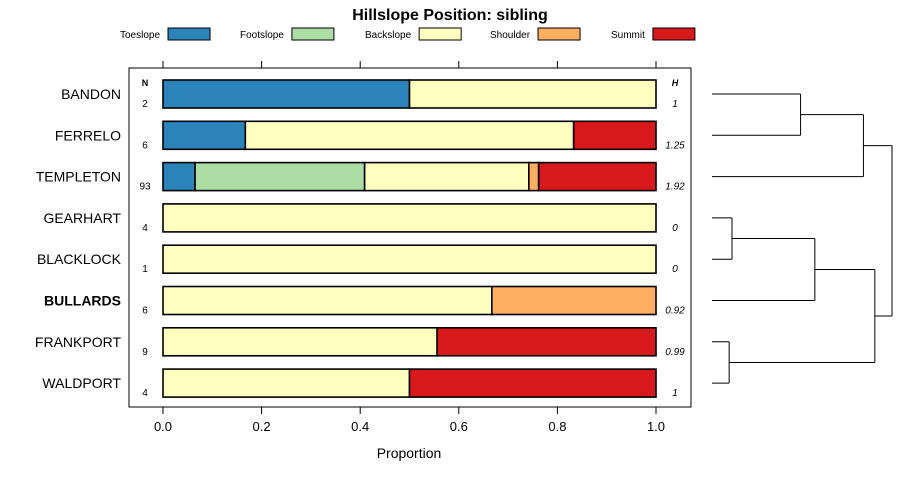 Image resolution: width=900 pixels, height=485 pixels. Describe the element at coordinates (262, 426) in the screenshot. I see `x-tick-label: 0.2` at that location.